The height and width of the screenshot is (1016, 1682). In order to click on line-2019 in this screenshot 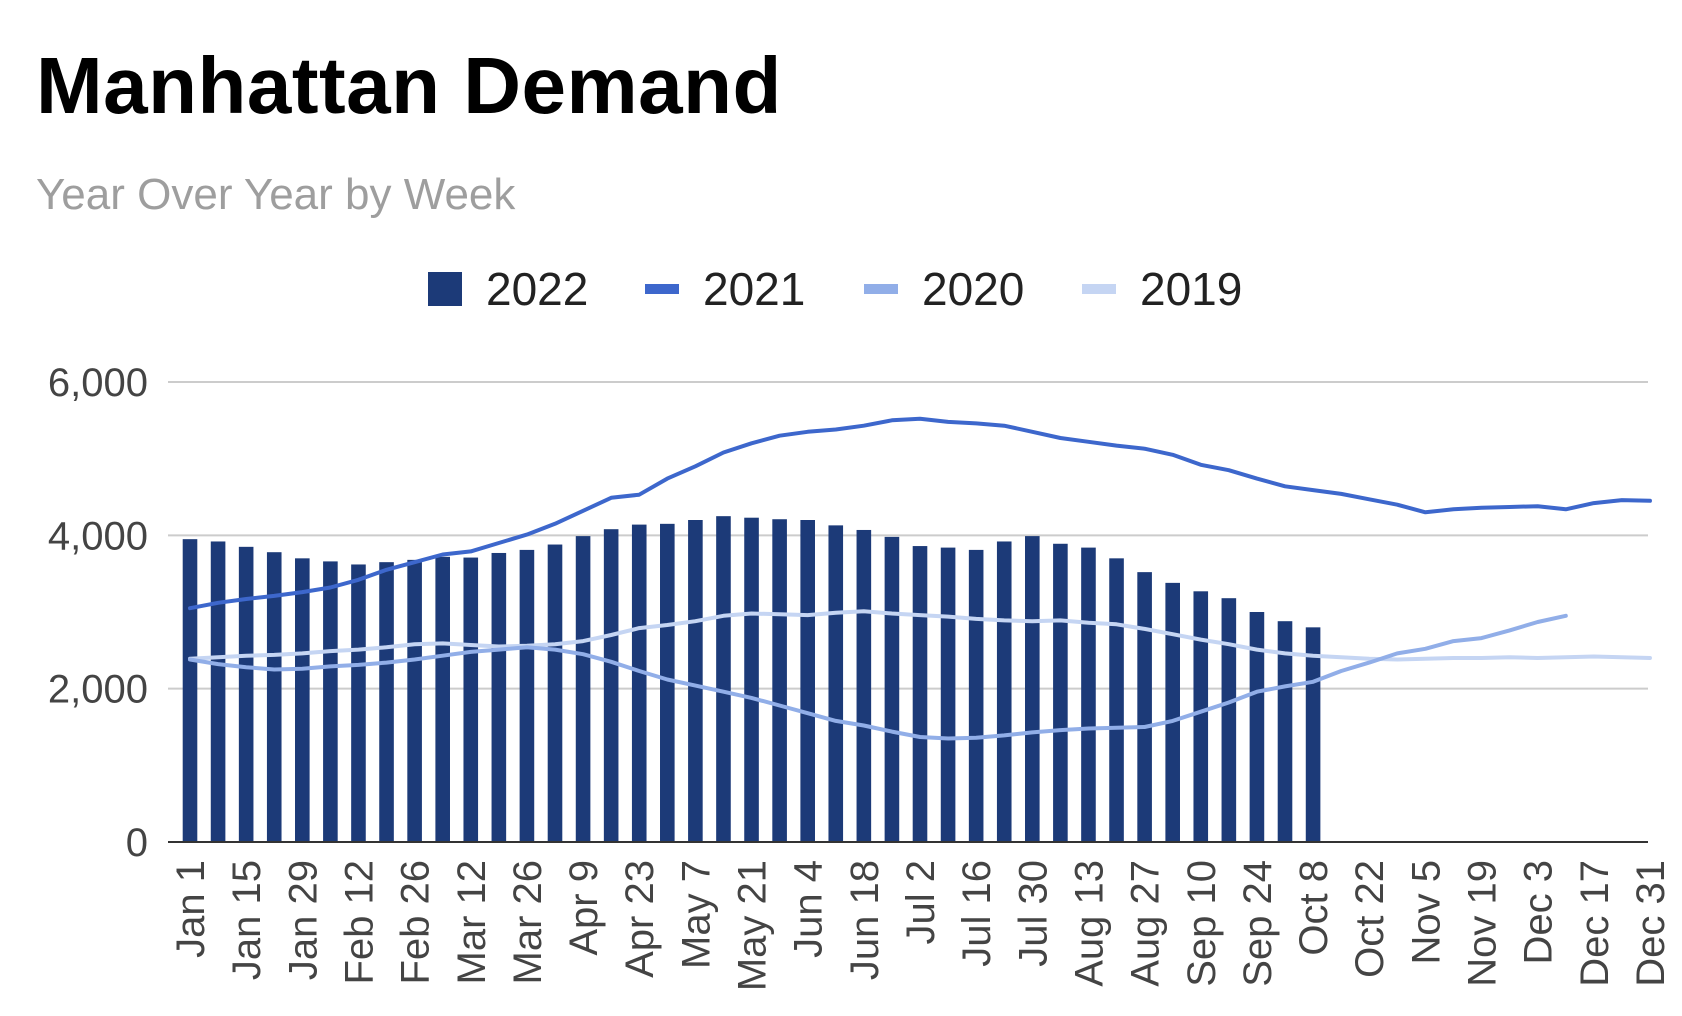, I will do `click(920, 635)`.